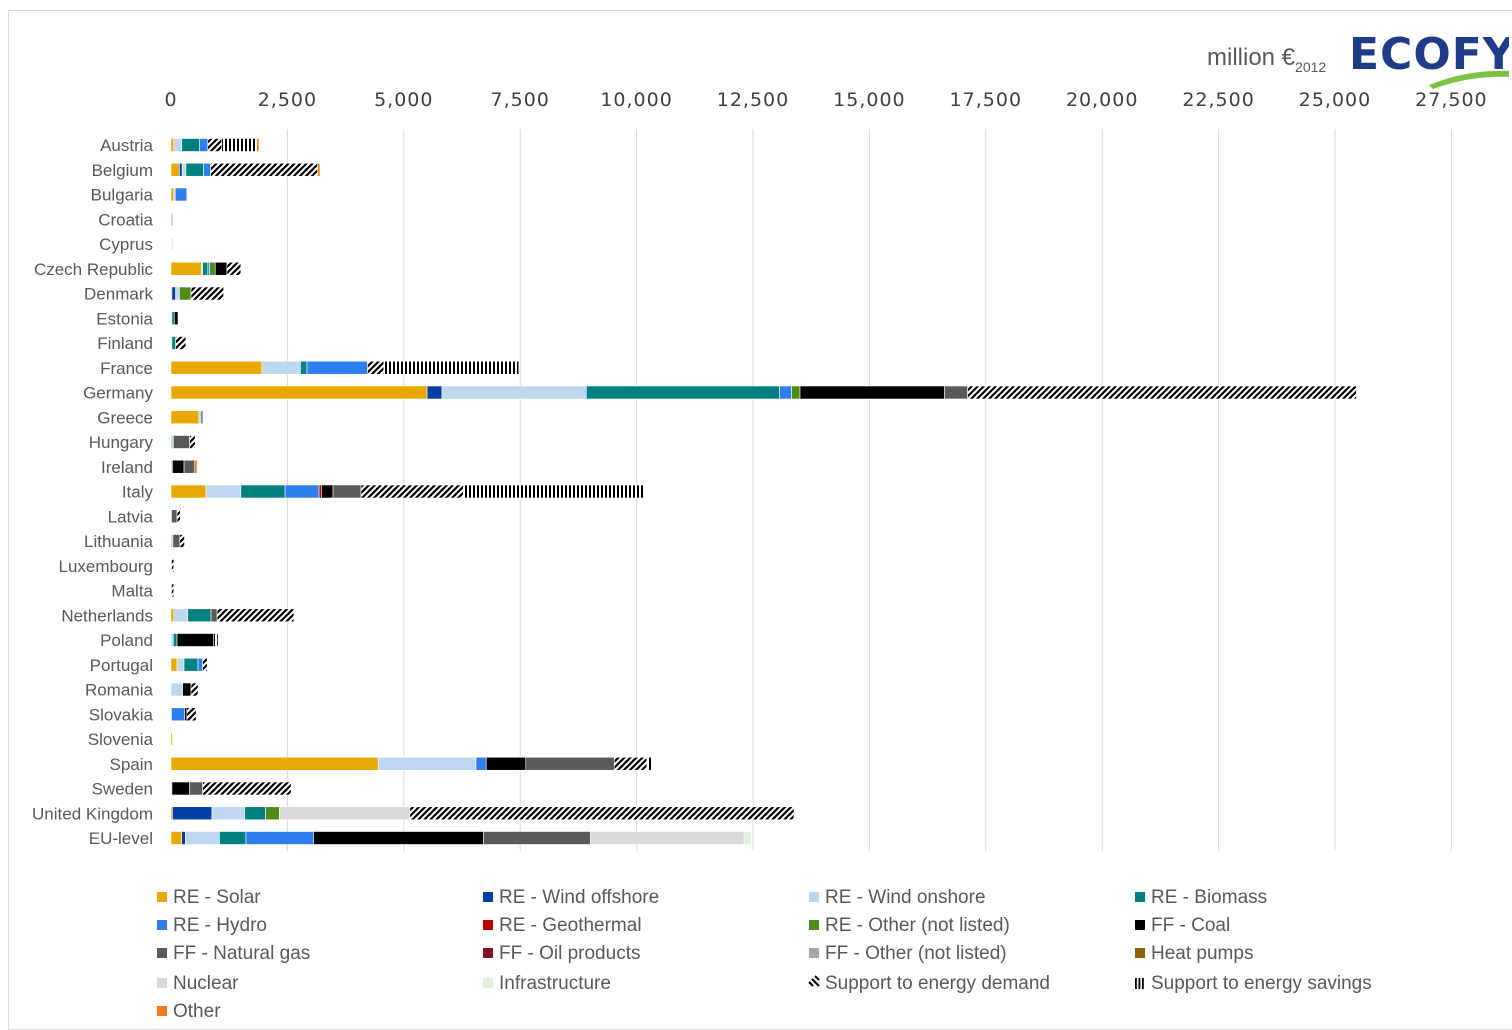 The height and width of the screenshot is (1030, 1512). I want to click on category-label: Cyprus, so click(126, 244).